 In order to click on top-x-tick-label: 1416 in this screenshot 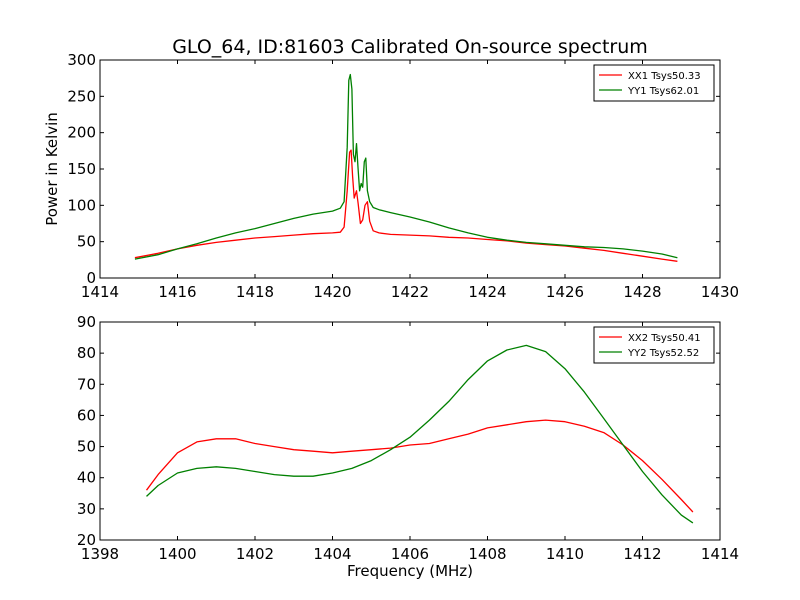, I will do `click(177, 292)`.